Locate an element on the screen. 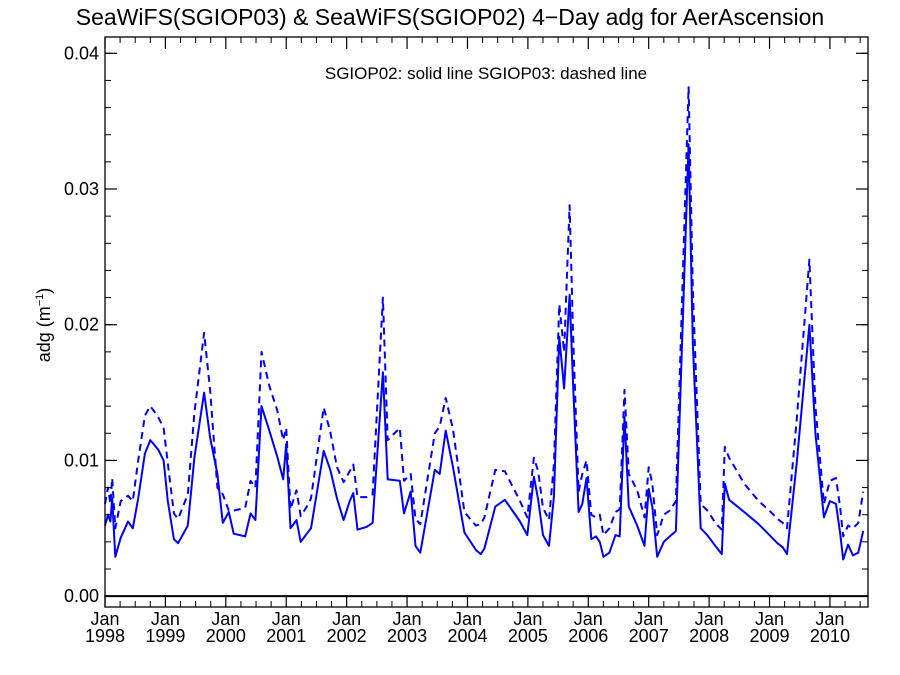  x-tick-label-year: 1998 is located at coordinates (105, 636).